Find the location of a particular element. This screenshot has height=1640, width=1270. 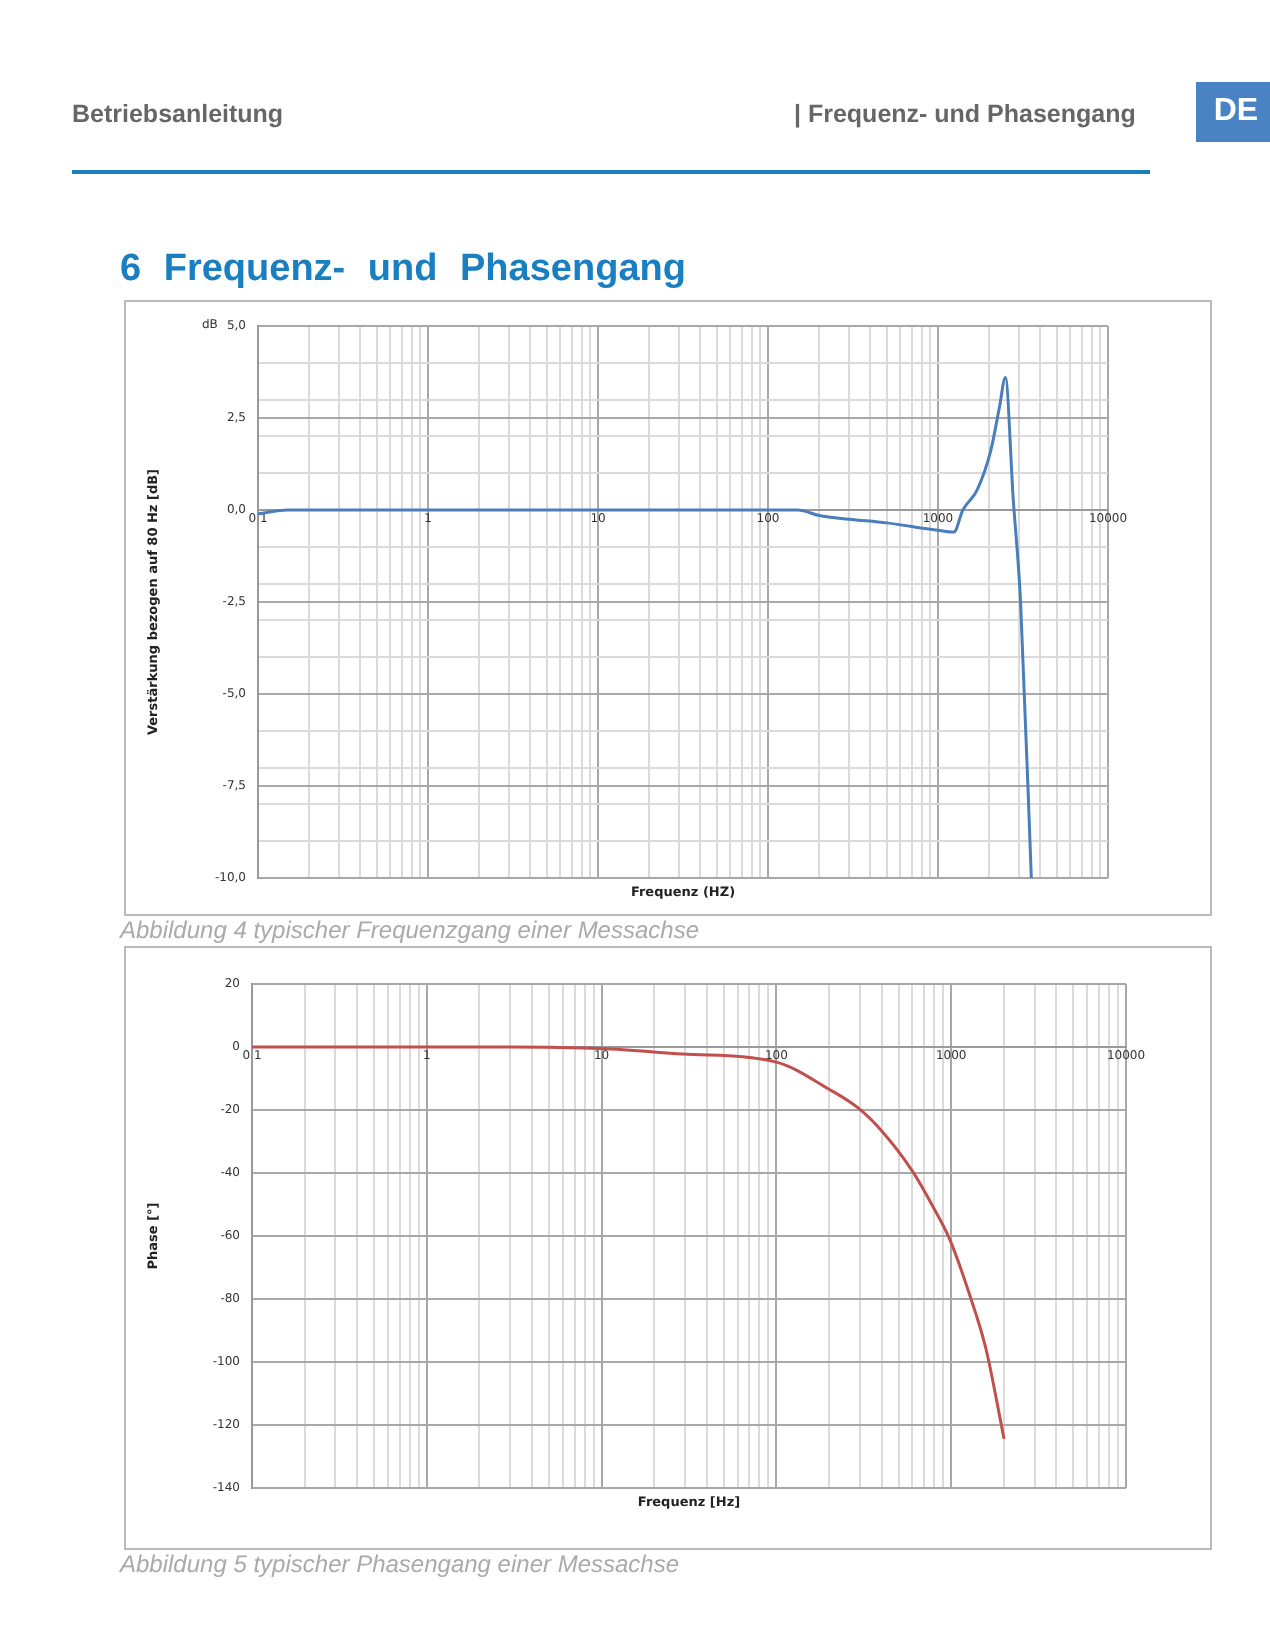

text: Abbildung 4 typischer Frequenzgang einer Messachse is located at coordinates (410, 930).